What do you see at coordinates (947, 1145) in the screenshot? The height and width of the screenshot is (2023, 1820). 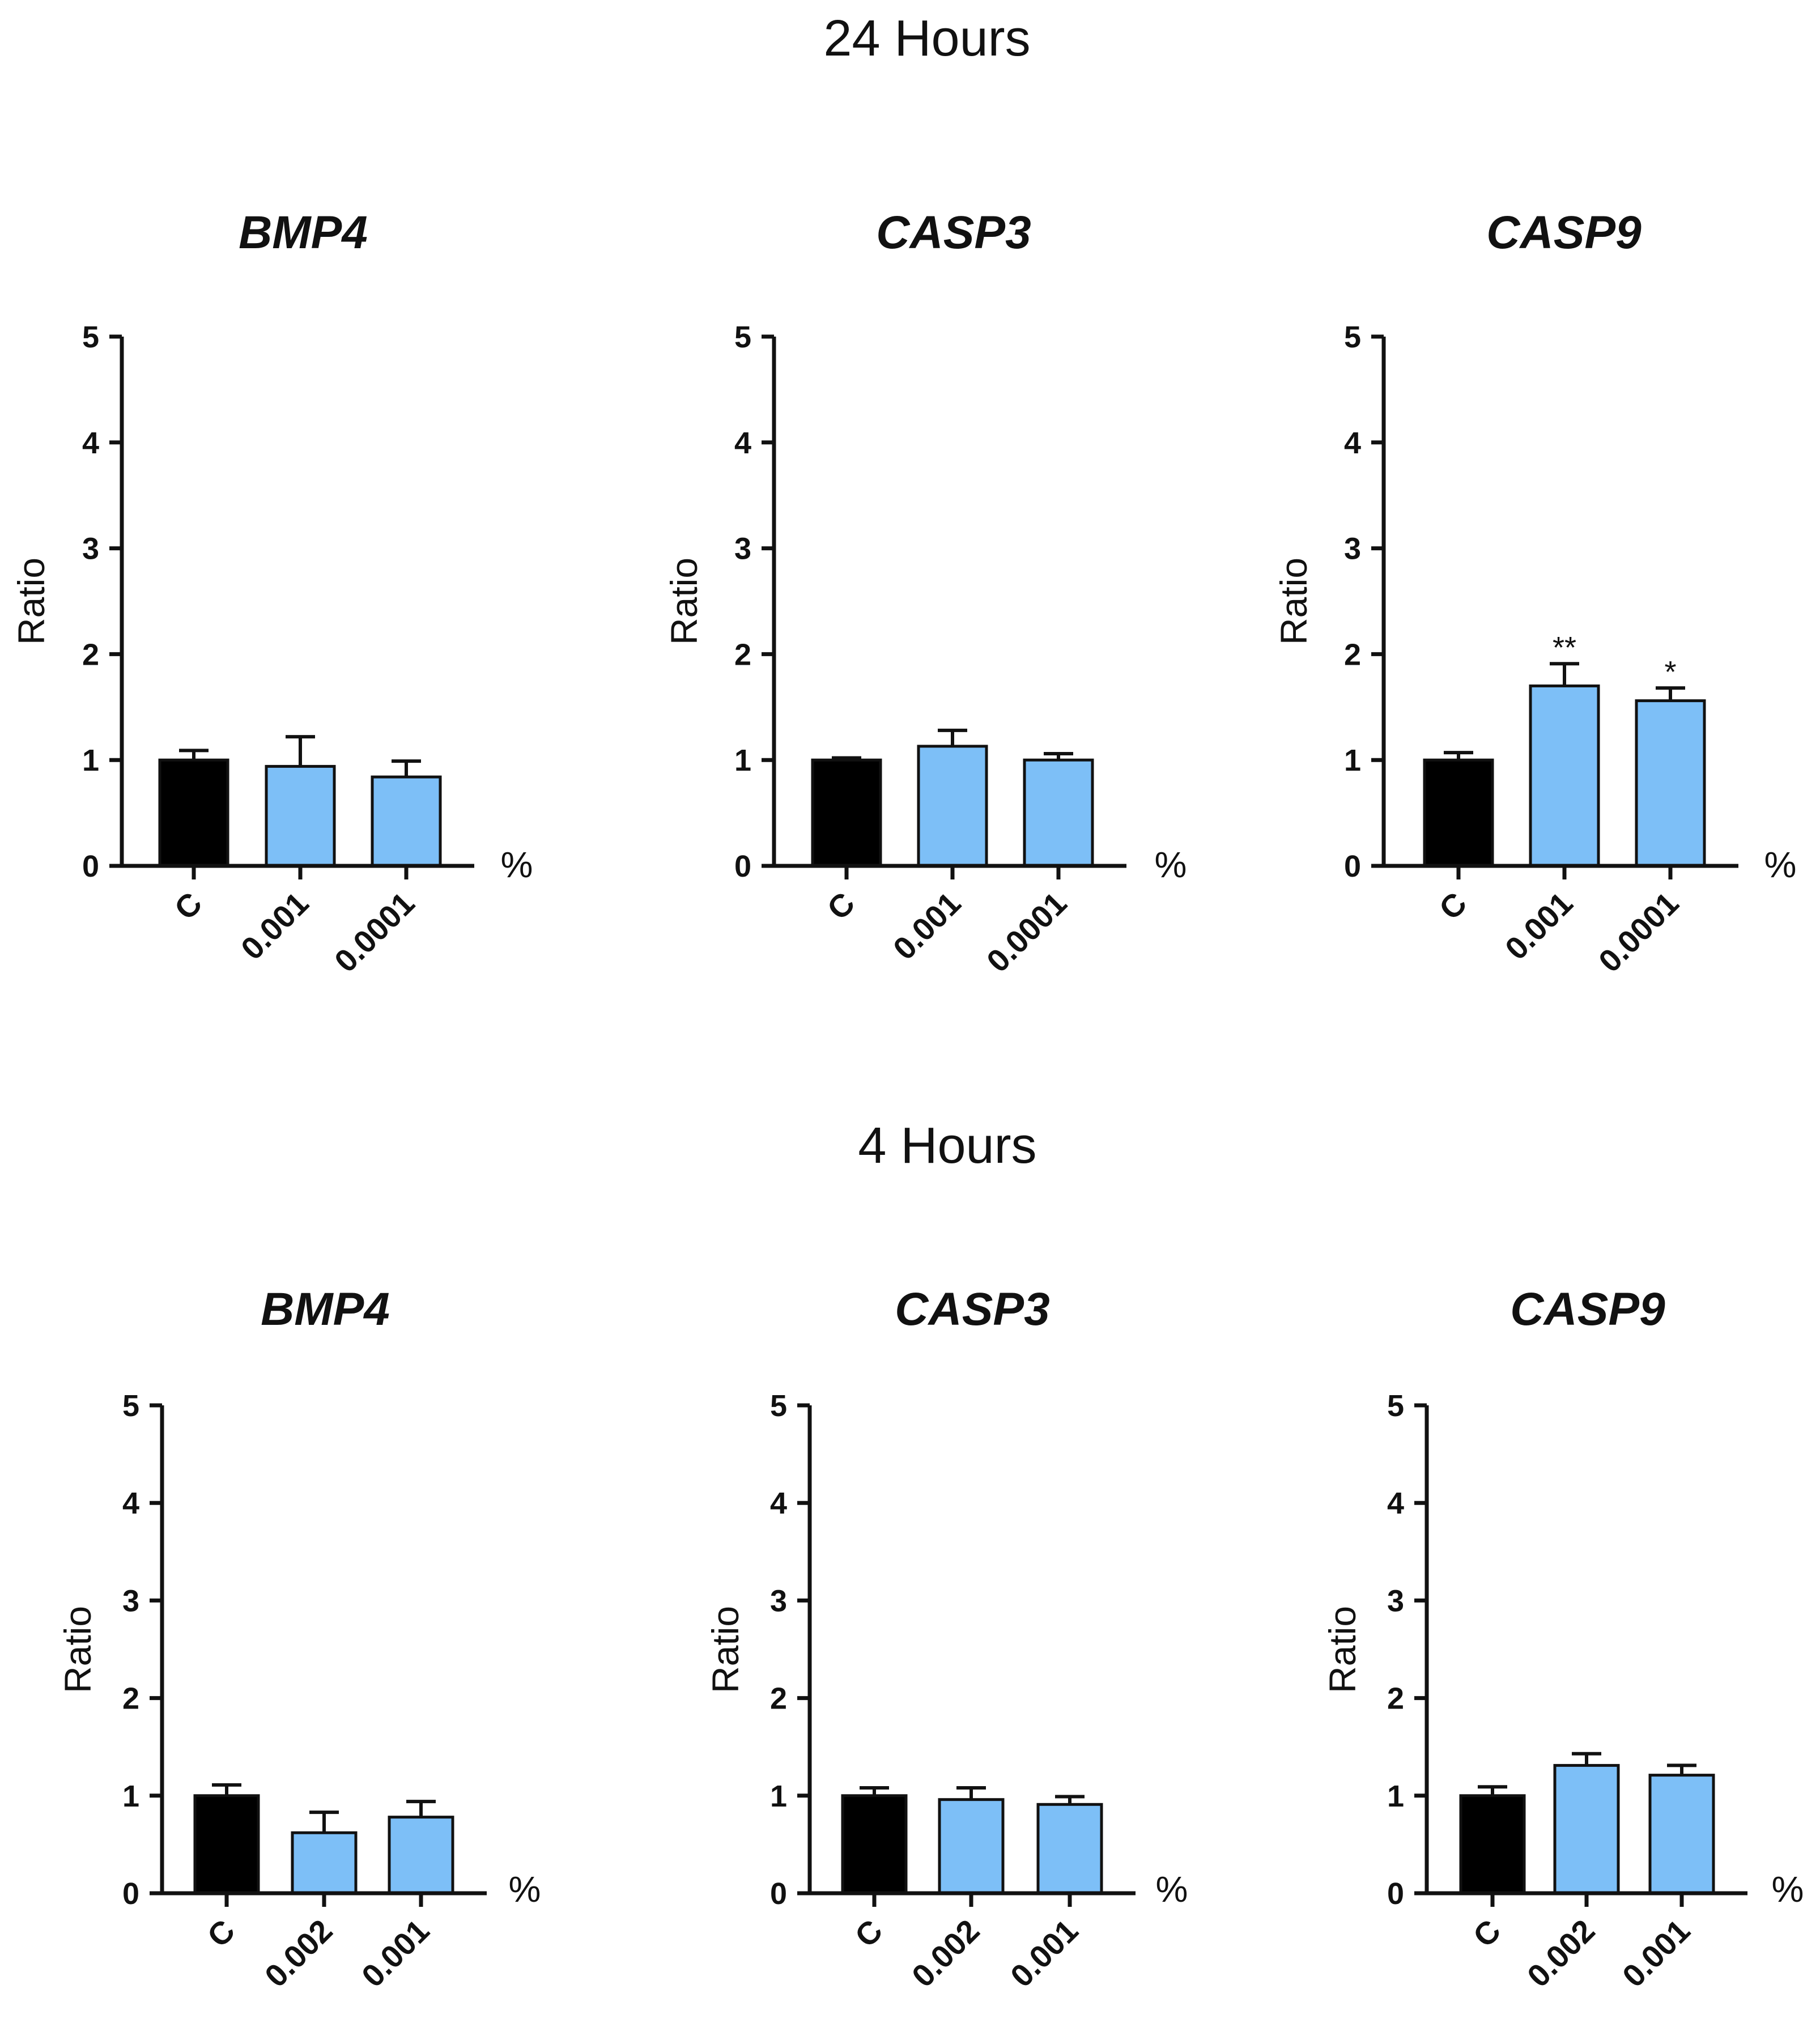 I see `section-title-4-hours: 4 Hours` at bounding box center [947, 1145].